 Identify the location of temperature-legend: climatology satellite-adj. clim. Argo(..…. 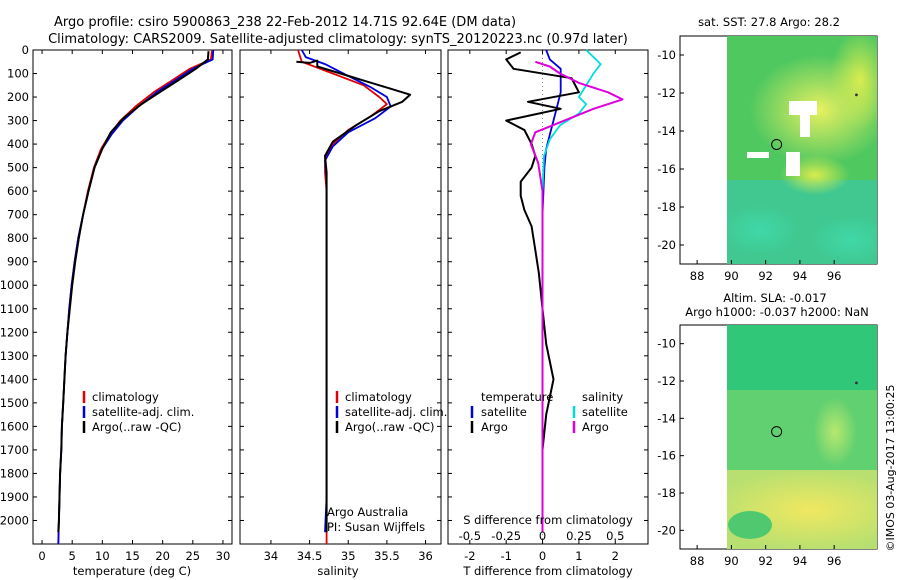
(138, 412).